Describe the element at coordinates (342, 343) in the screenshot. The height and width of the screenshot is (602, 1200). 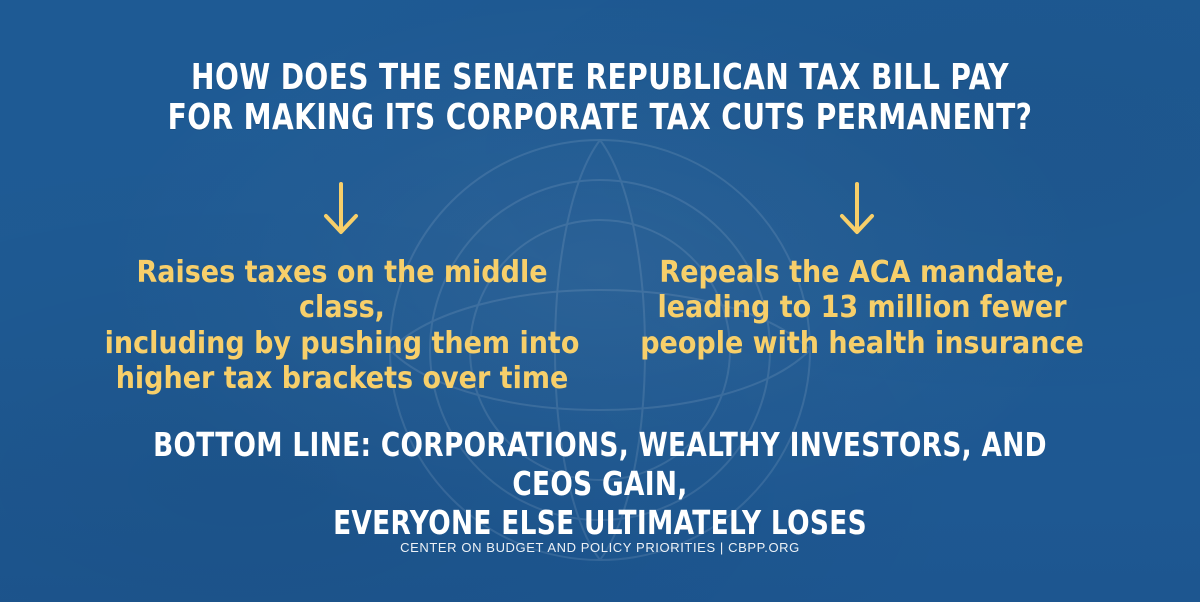
I see `left-point-line-2: including by pushing them into` at that location.